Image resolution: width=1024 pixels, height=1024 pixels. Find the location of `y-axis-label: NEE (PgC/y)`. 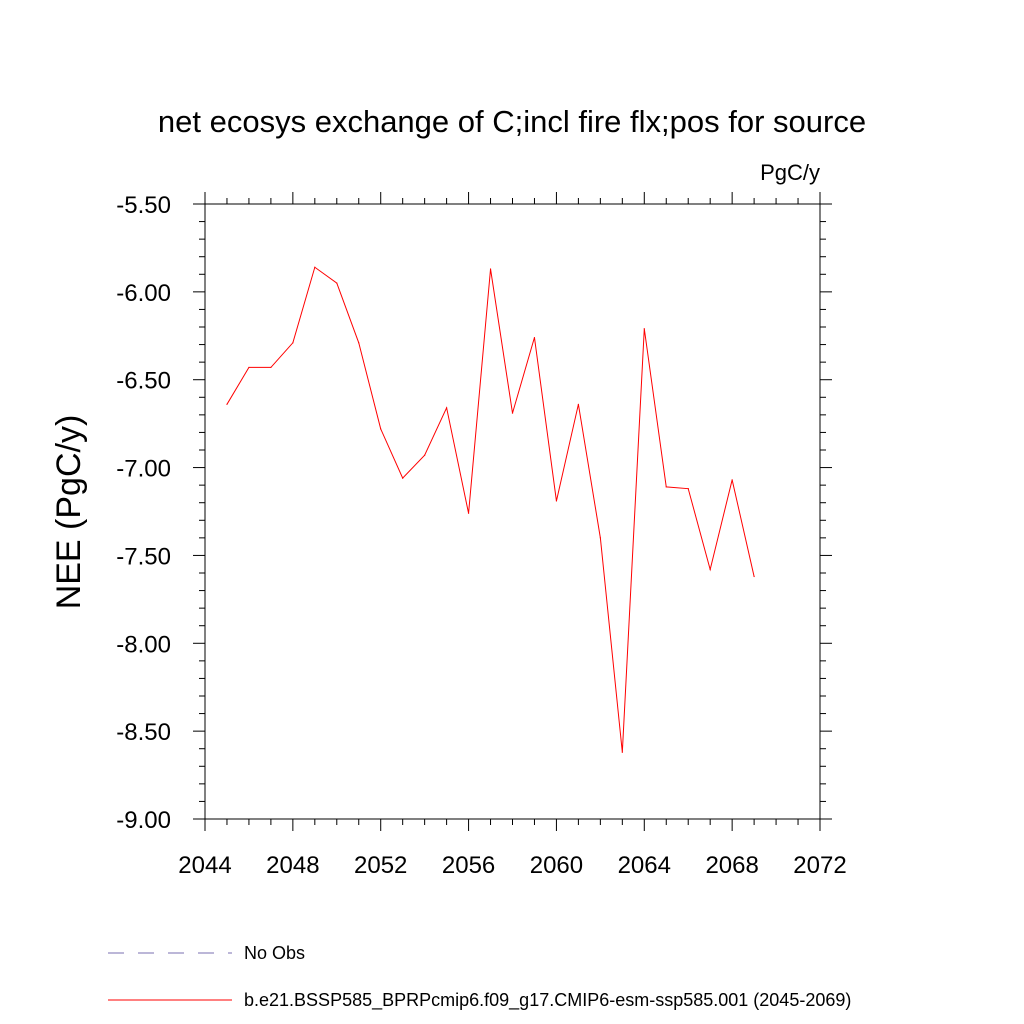

y-axis-label: NEE (PgC/y) is located at coordinates (69, 512).